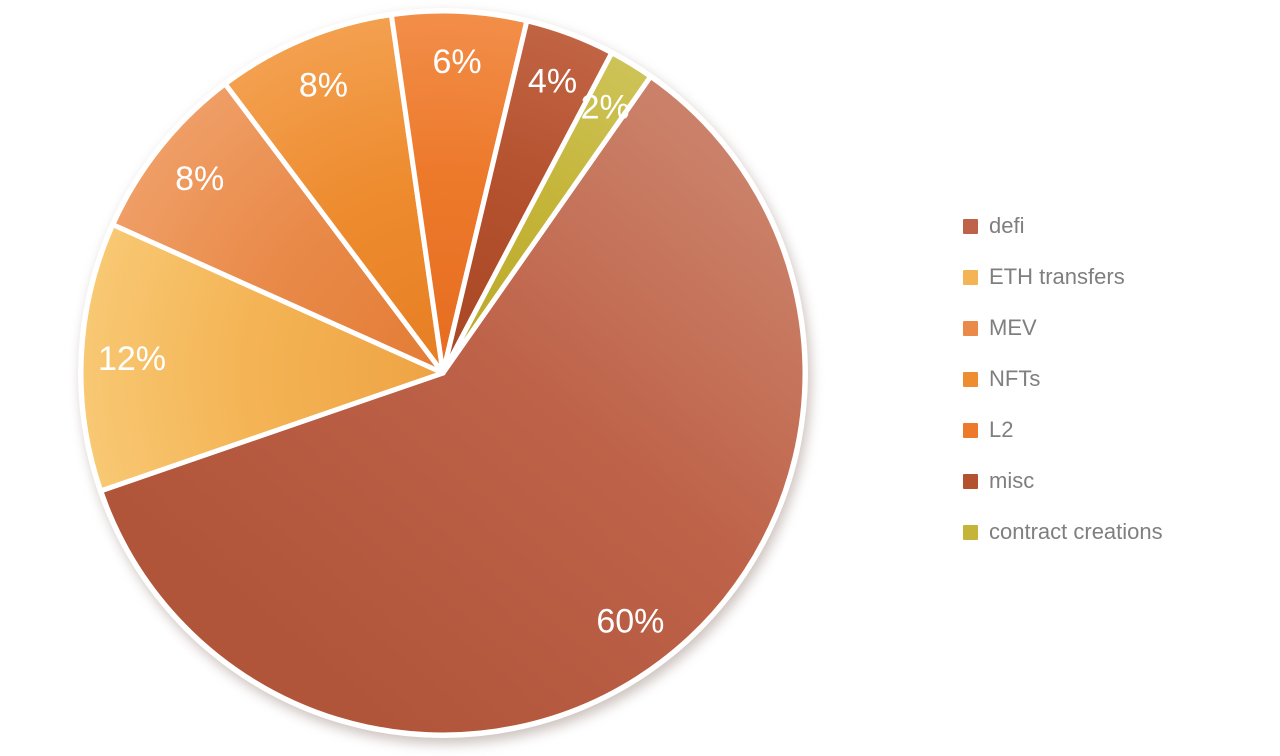  Describe the element at coordinates (1076, 531) in the screenshot. I see `legend-label: contract creations` at that location.